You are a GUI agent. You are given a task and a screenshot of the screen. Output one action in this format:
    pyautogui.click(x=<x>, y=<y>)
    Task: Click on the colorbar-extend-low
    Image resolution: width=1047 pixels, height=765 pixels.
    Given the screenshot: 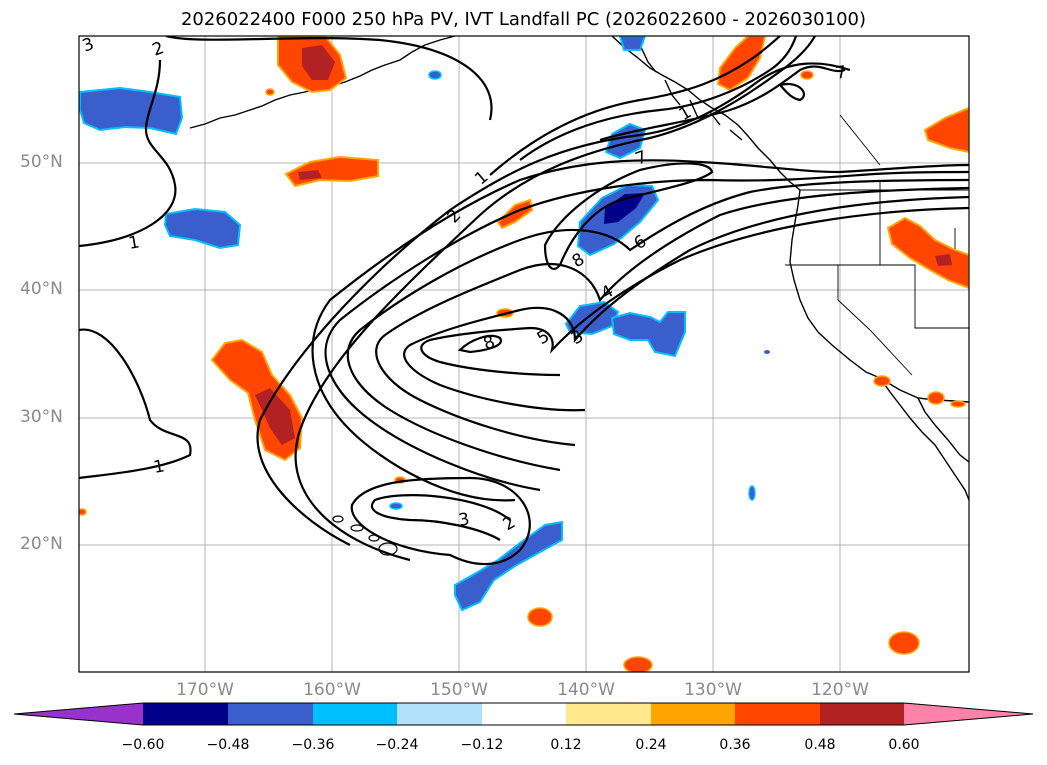 What is the action you would take?
    pyautogui.click(x=78, y=714)
    